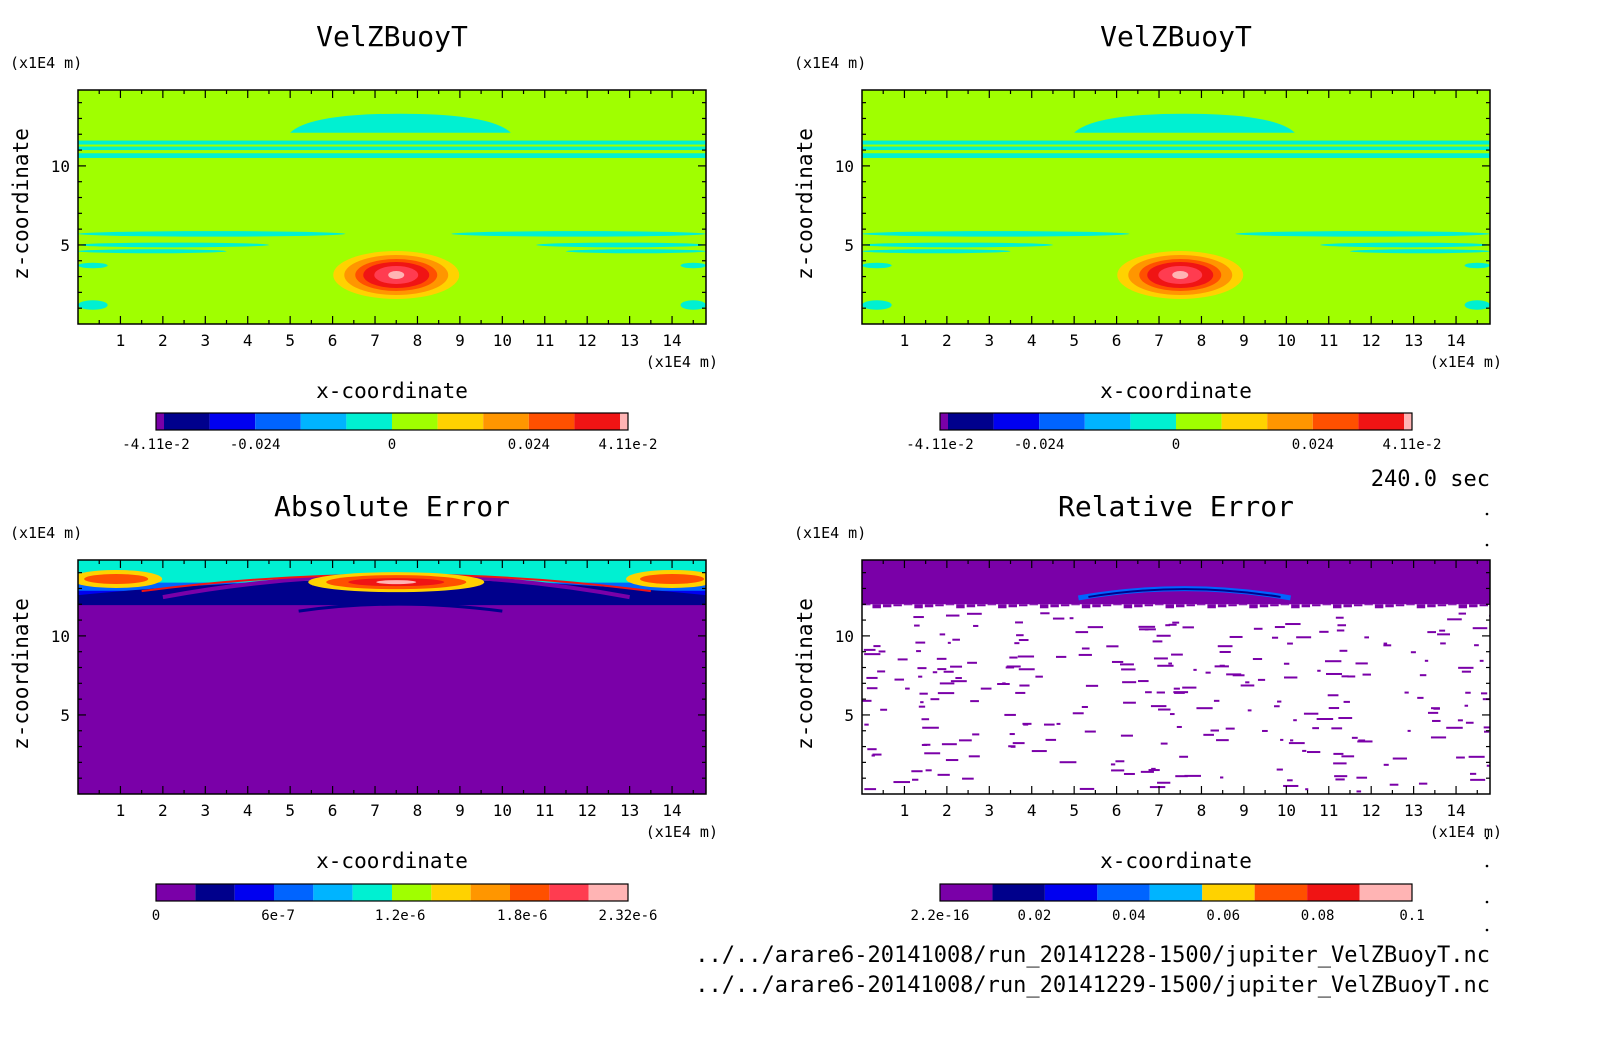 The width and height of the screenshot is (1604, 1054). What do you see at coordinates (544, 810) in the screenshot?
I see `x-tick-label: 11` at bounding box center [544, 810].